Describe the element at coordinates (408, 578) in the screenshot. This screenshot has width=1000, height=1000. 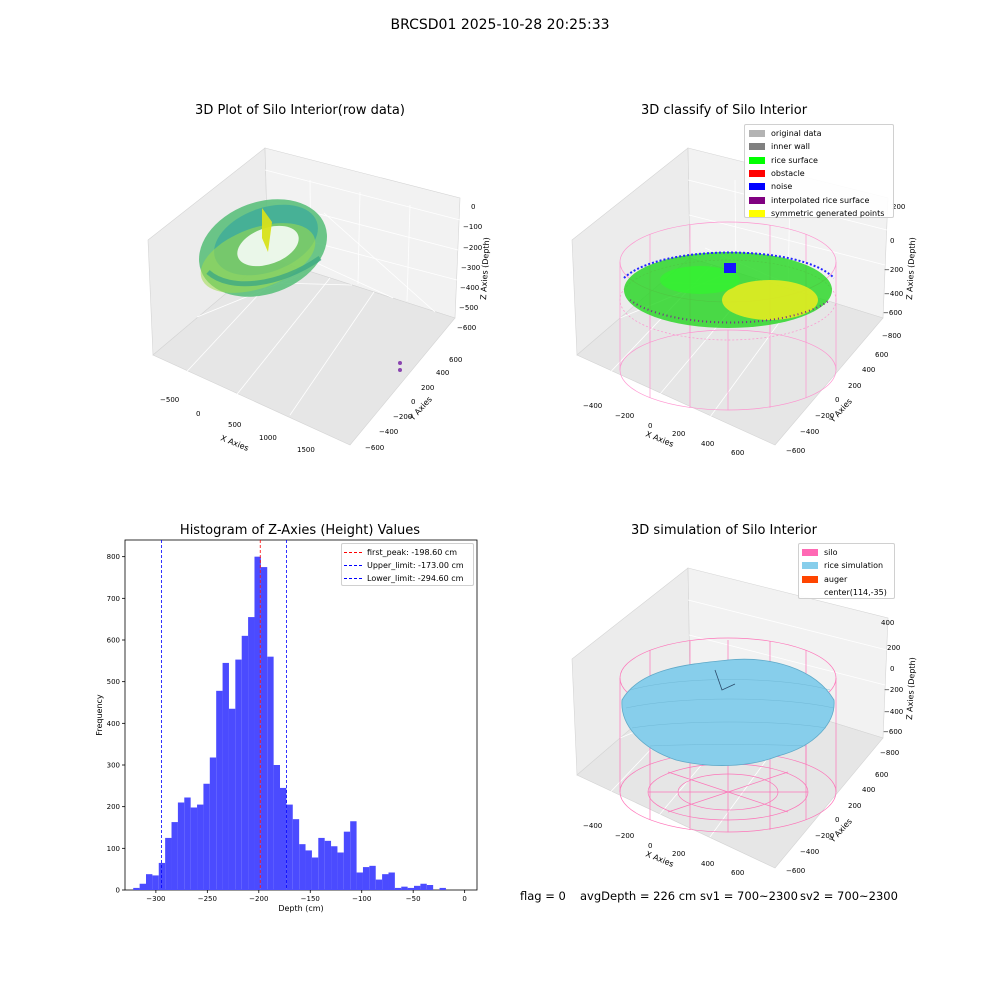
I see `histogram-legend-entry: Lower_limit: -294.60 cm` at that location.